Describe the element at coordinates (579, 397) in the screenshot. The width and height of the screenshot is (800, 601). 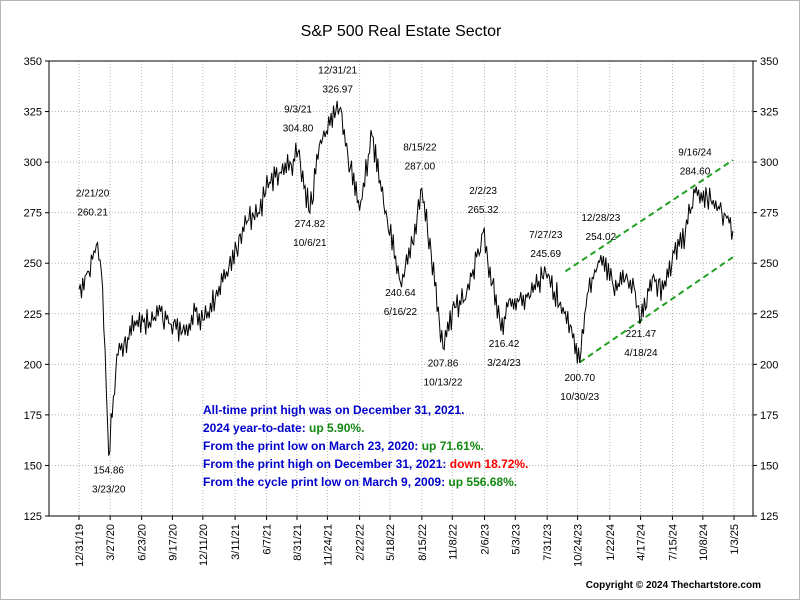
I see `annotation-date: 10/30/23` at that location.